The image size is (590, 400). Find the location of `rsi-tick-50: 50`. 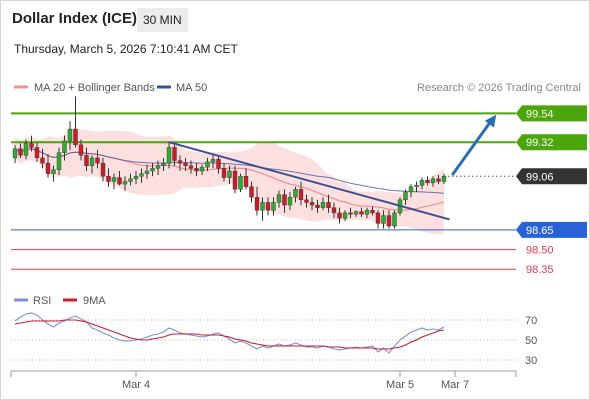

rsi-tick-50: 50 is located at coordinates (531, 341).